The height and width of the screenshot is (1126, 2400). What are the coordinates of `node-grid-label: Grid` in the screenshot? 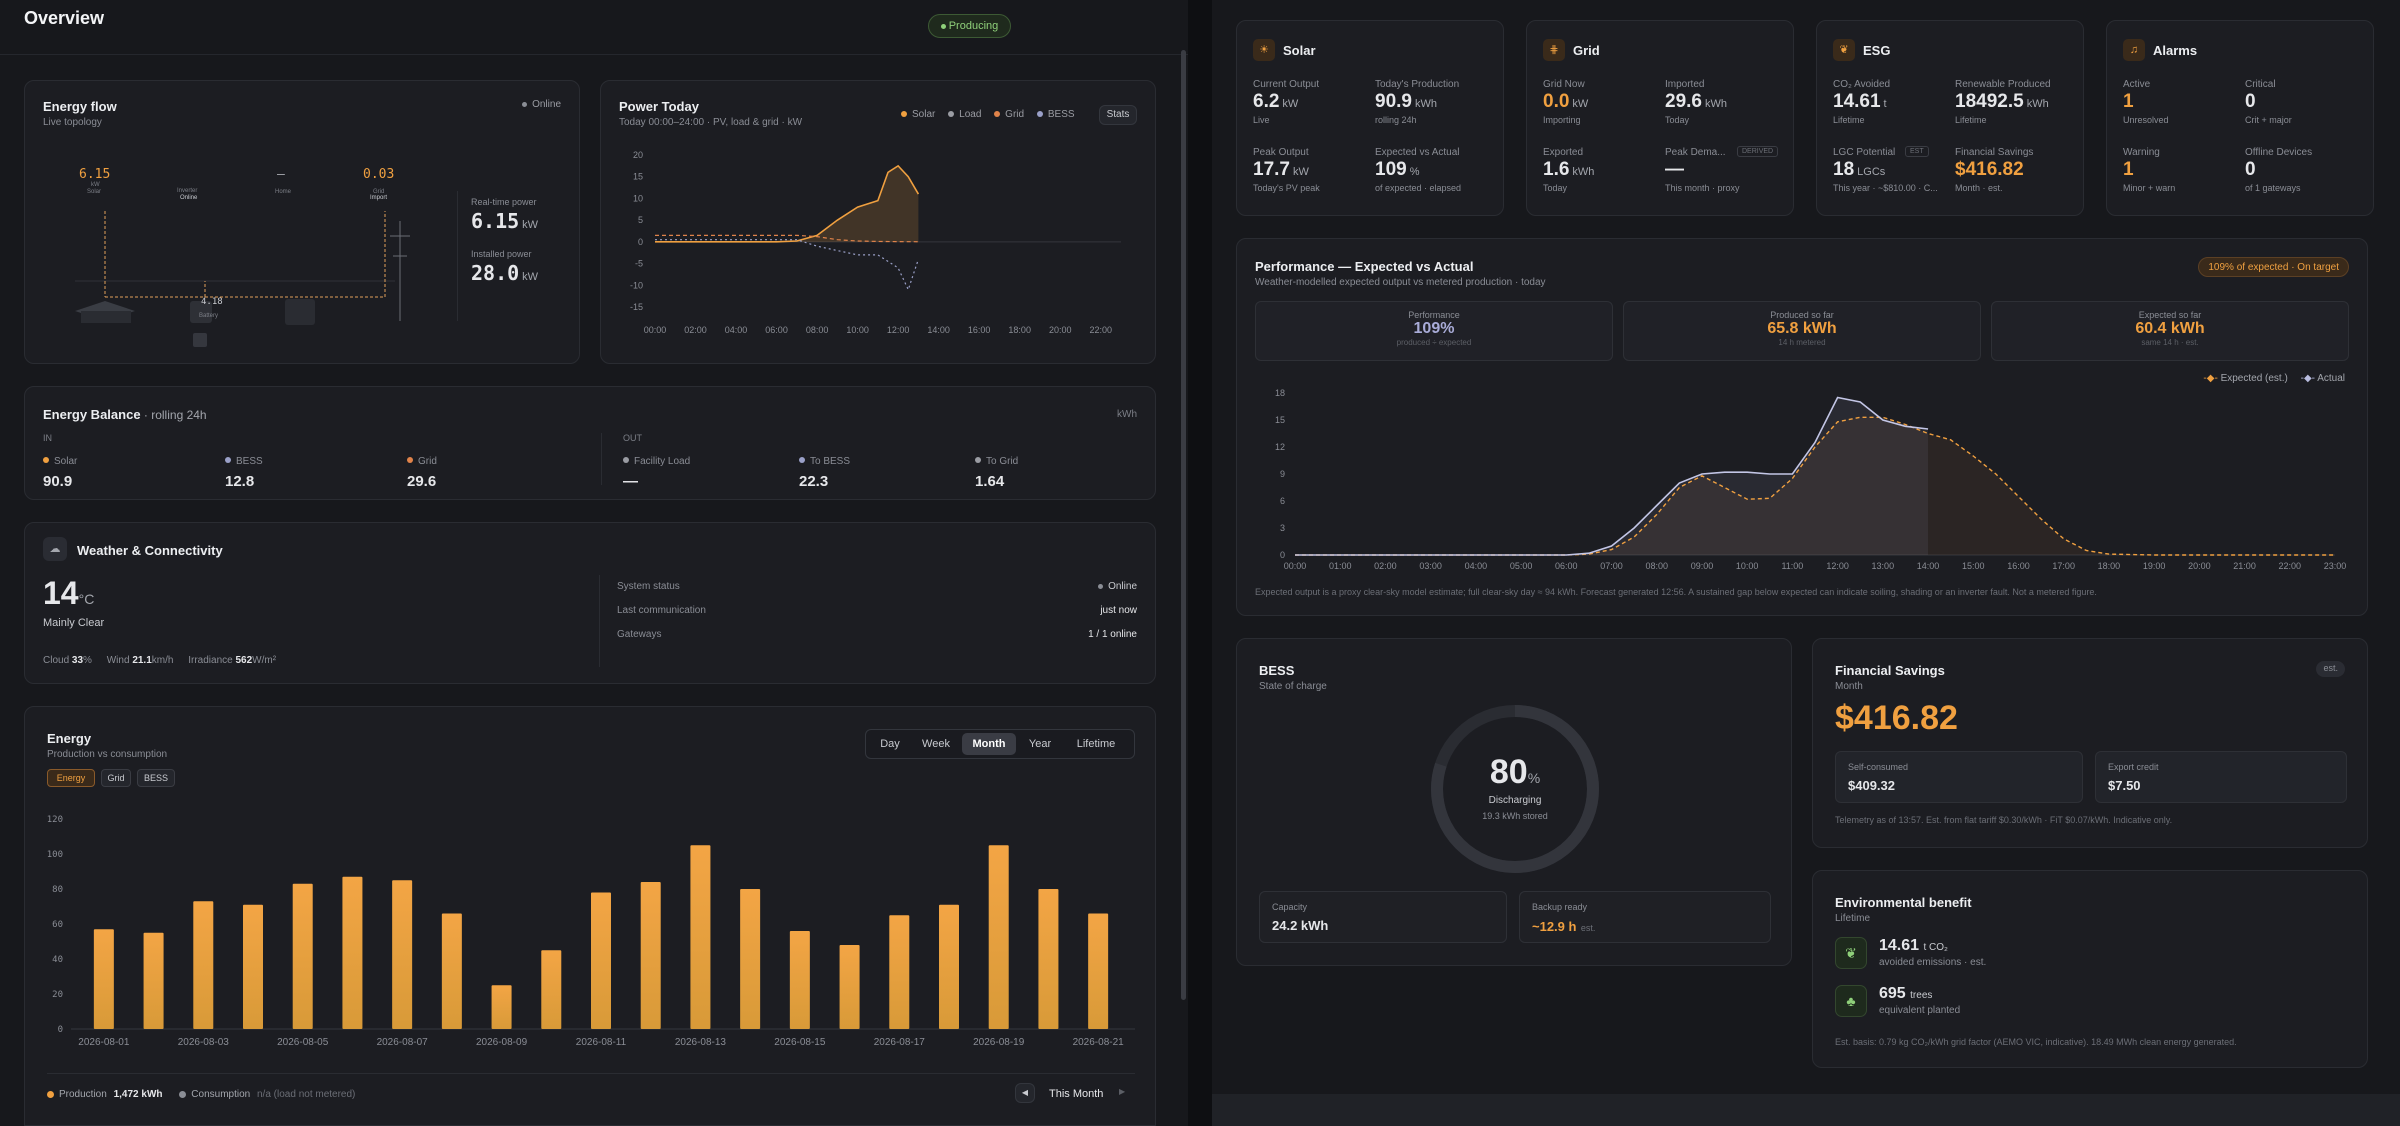 It's located at (379, 192).